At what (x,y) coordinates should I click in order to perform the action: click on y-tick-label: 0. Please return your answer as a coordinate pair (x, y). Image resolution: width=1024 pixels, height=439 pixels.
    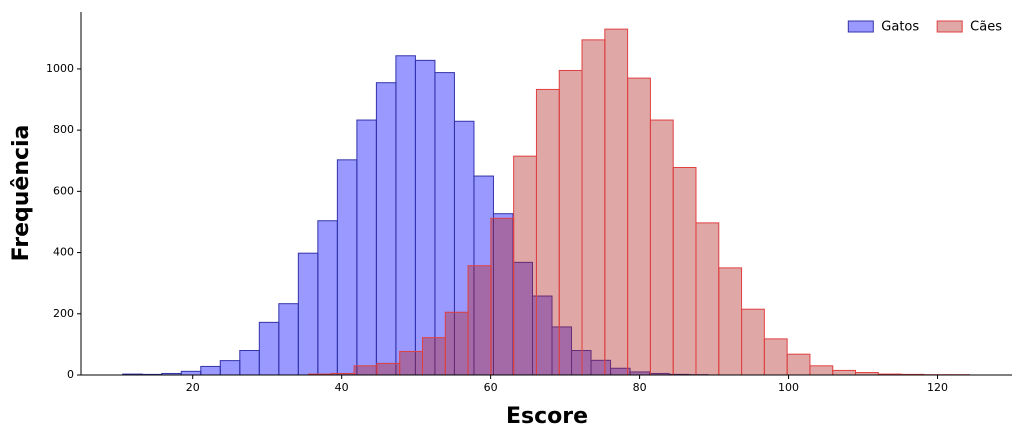
    Looking at the image, I should click on (70, 374).